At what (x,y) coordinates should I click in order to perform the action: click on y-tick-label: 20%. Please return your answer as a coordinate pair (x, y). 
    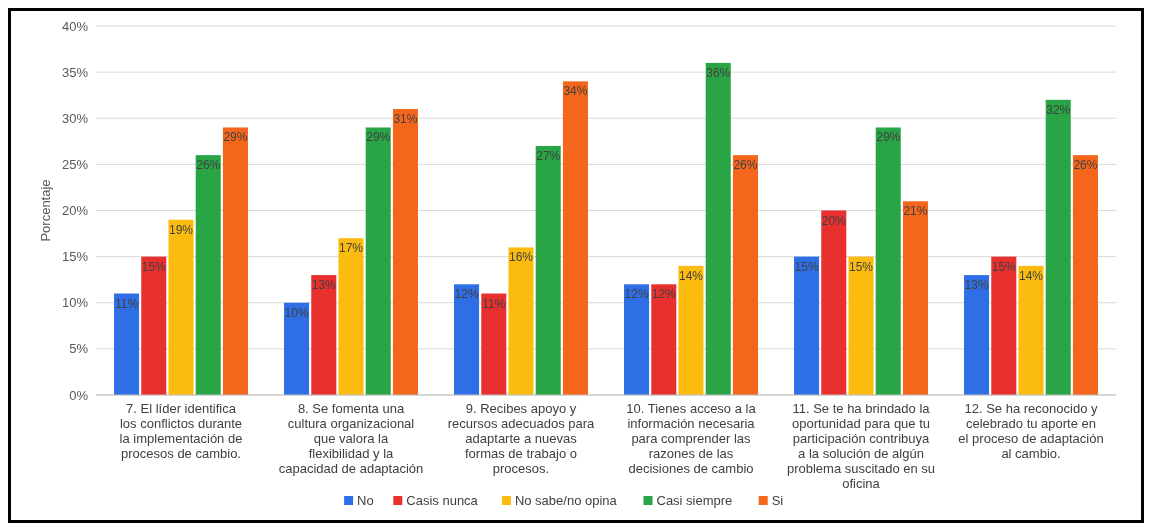
    Looking at the image, I should click on (75, 211).